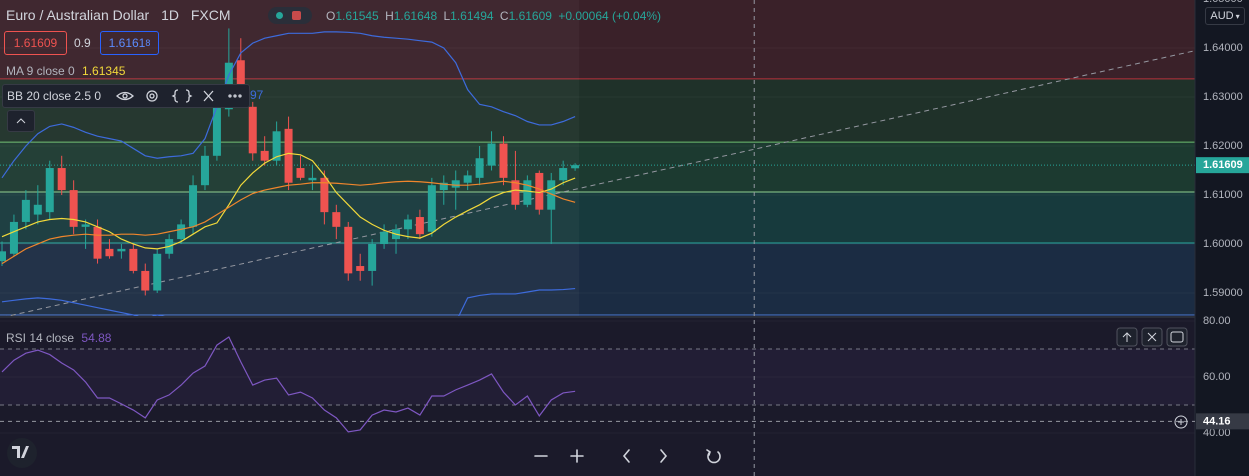 This screenshot has width=1249, height=476. I want to click on h-label: H, so click(389, 16).